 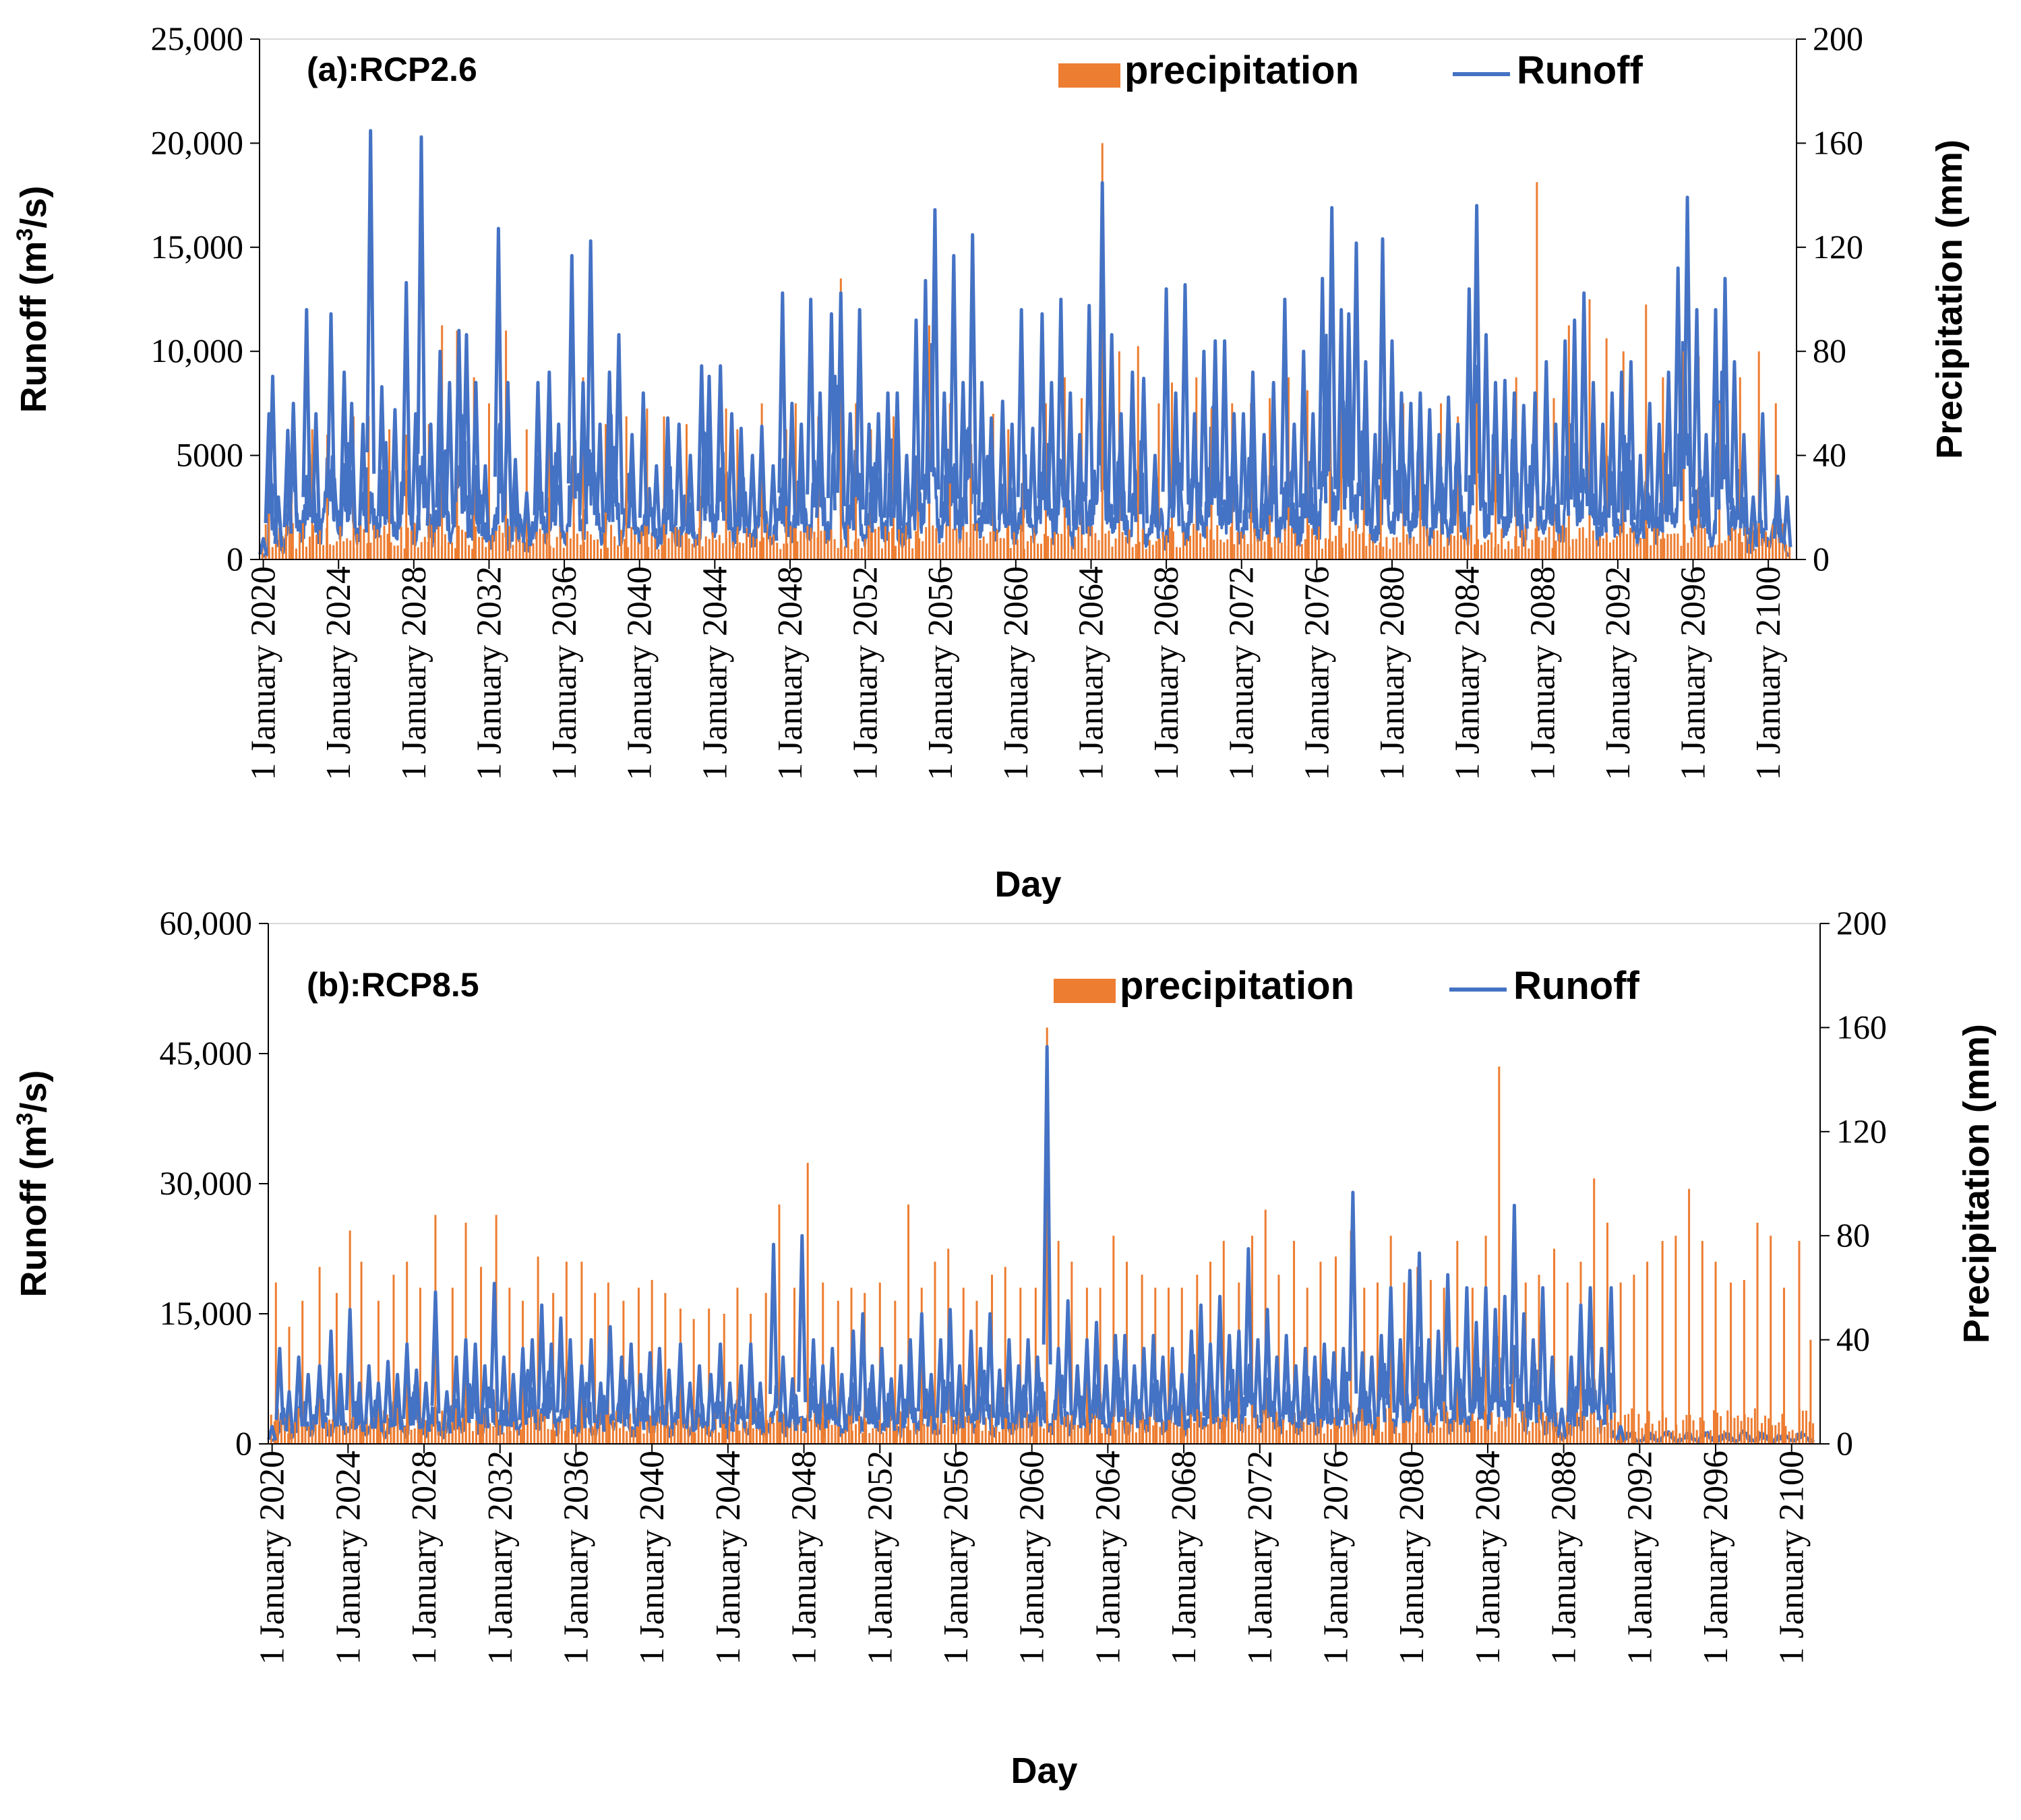 I want to click on y2-tick-label: 160, so click(x=1838, y=142).